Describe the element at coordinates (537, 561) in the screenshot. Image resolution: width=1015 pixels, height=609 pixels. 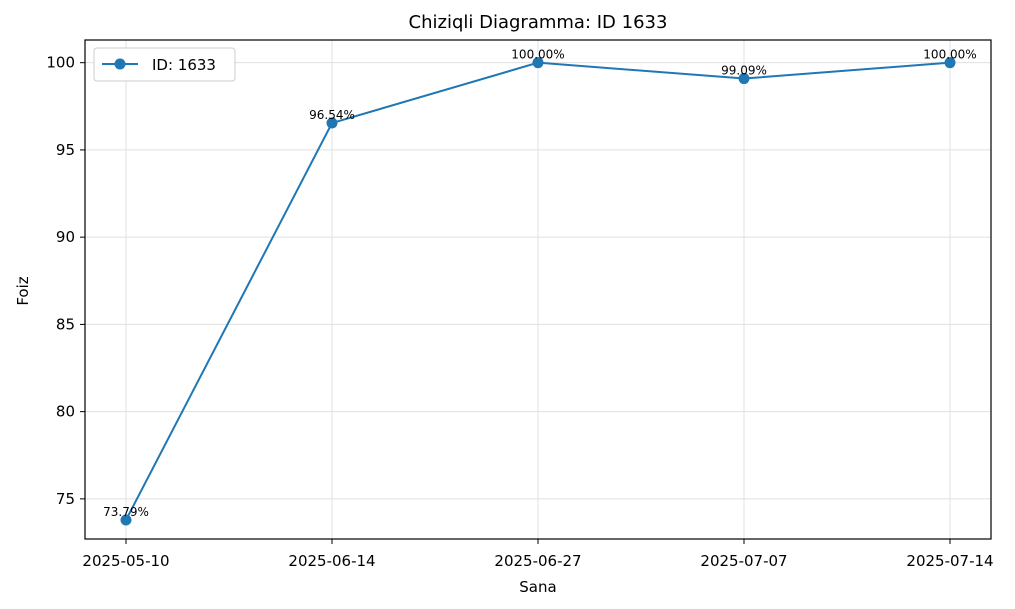
I see `x-tick-label: 2025-06-27` at that location.